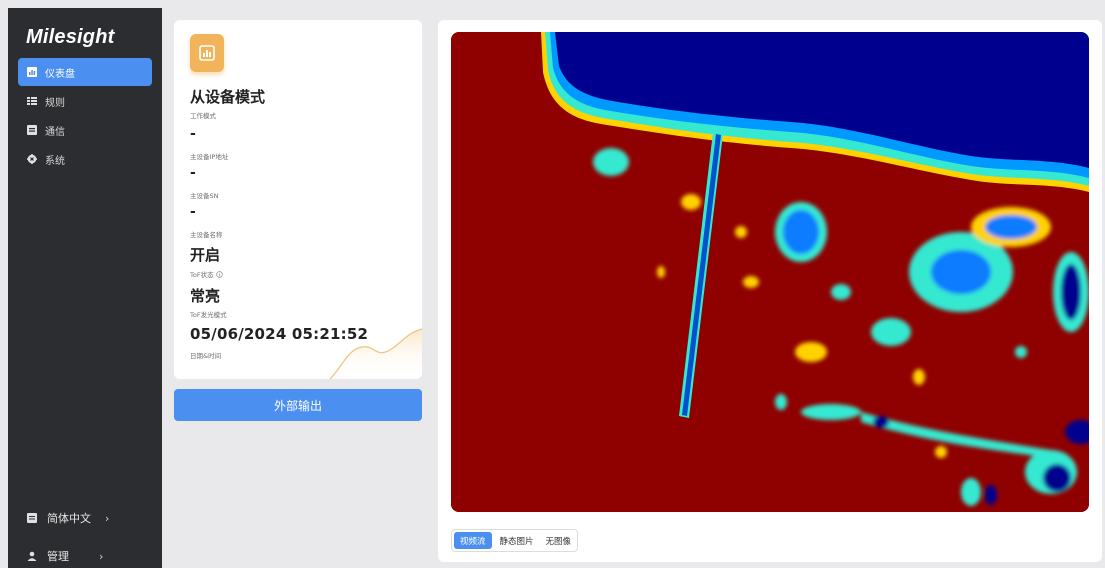 The width and height of the screenshot is (1105, 568). I want to click on language-label: 简体中文, so click(69, 518).